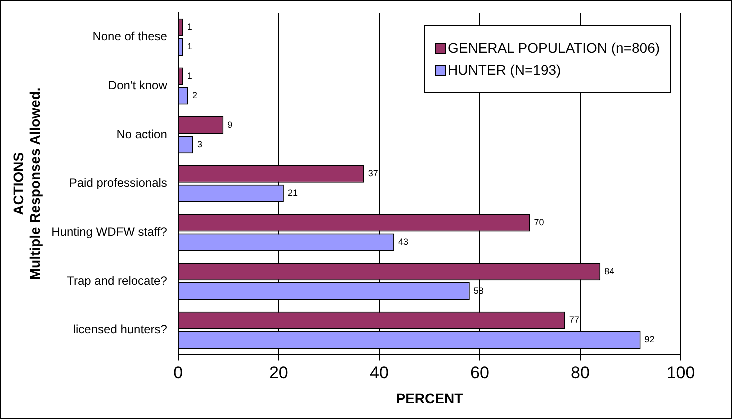 The image size is (732, 419). I want to click on data-label: 43, so click(403, 241).